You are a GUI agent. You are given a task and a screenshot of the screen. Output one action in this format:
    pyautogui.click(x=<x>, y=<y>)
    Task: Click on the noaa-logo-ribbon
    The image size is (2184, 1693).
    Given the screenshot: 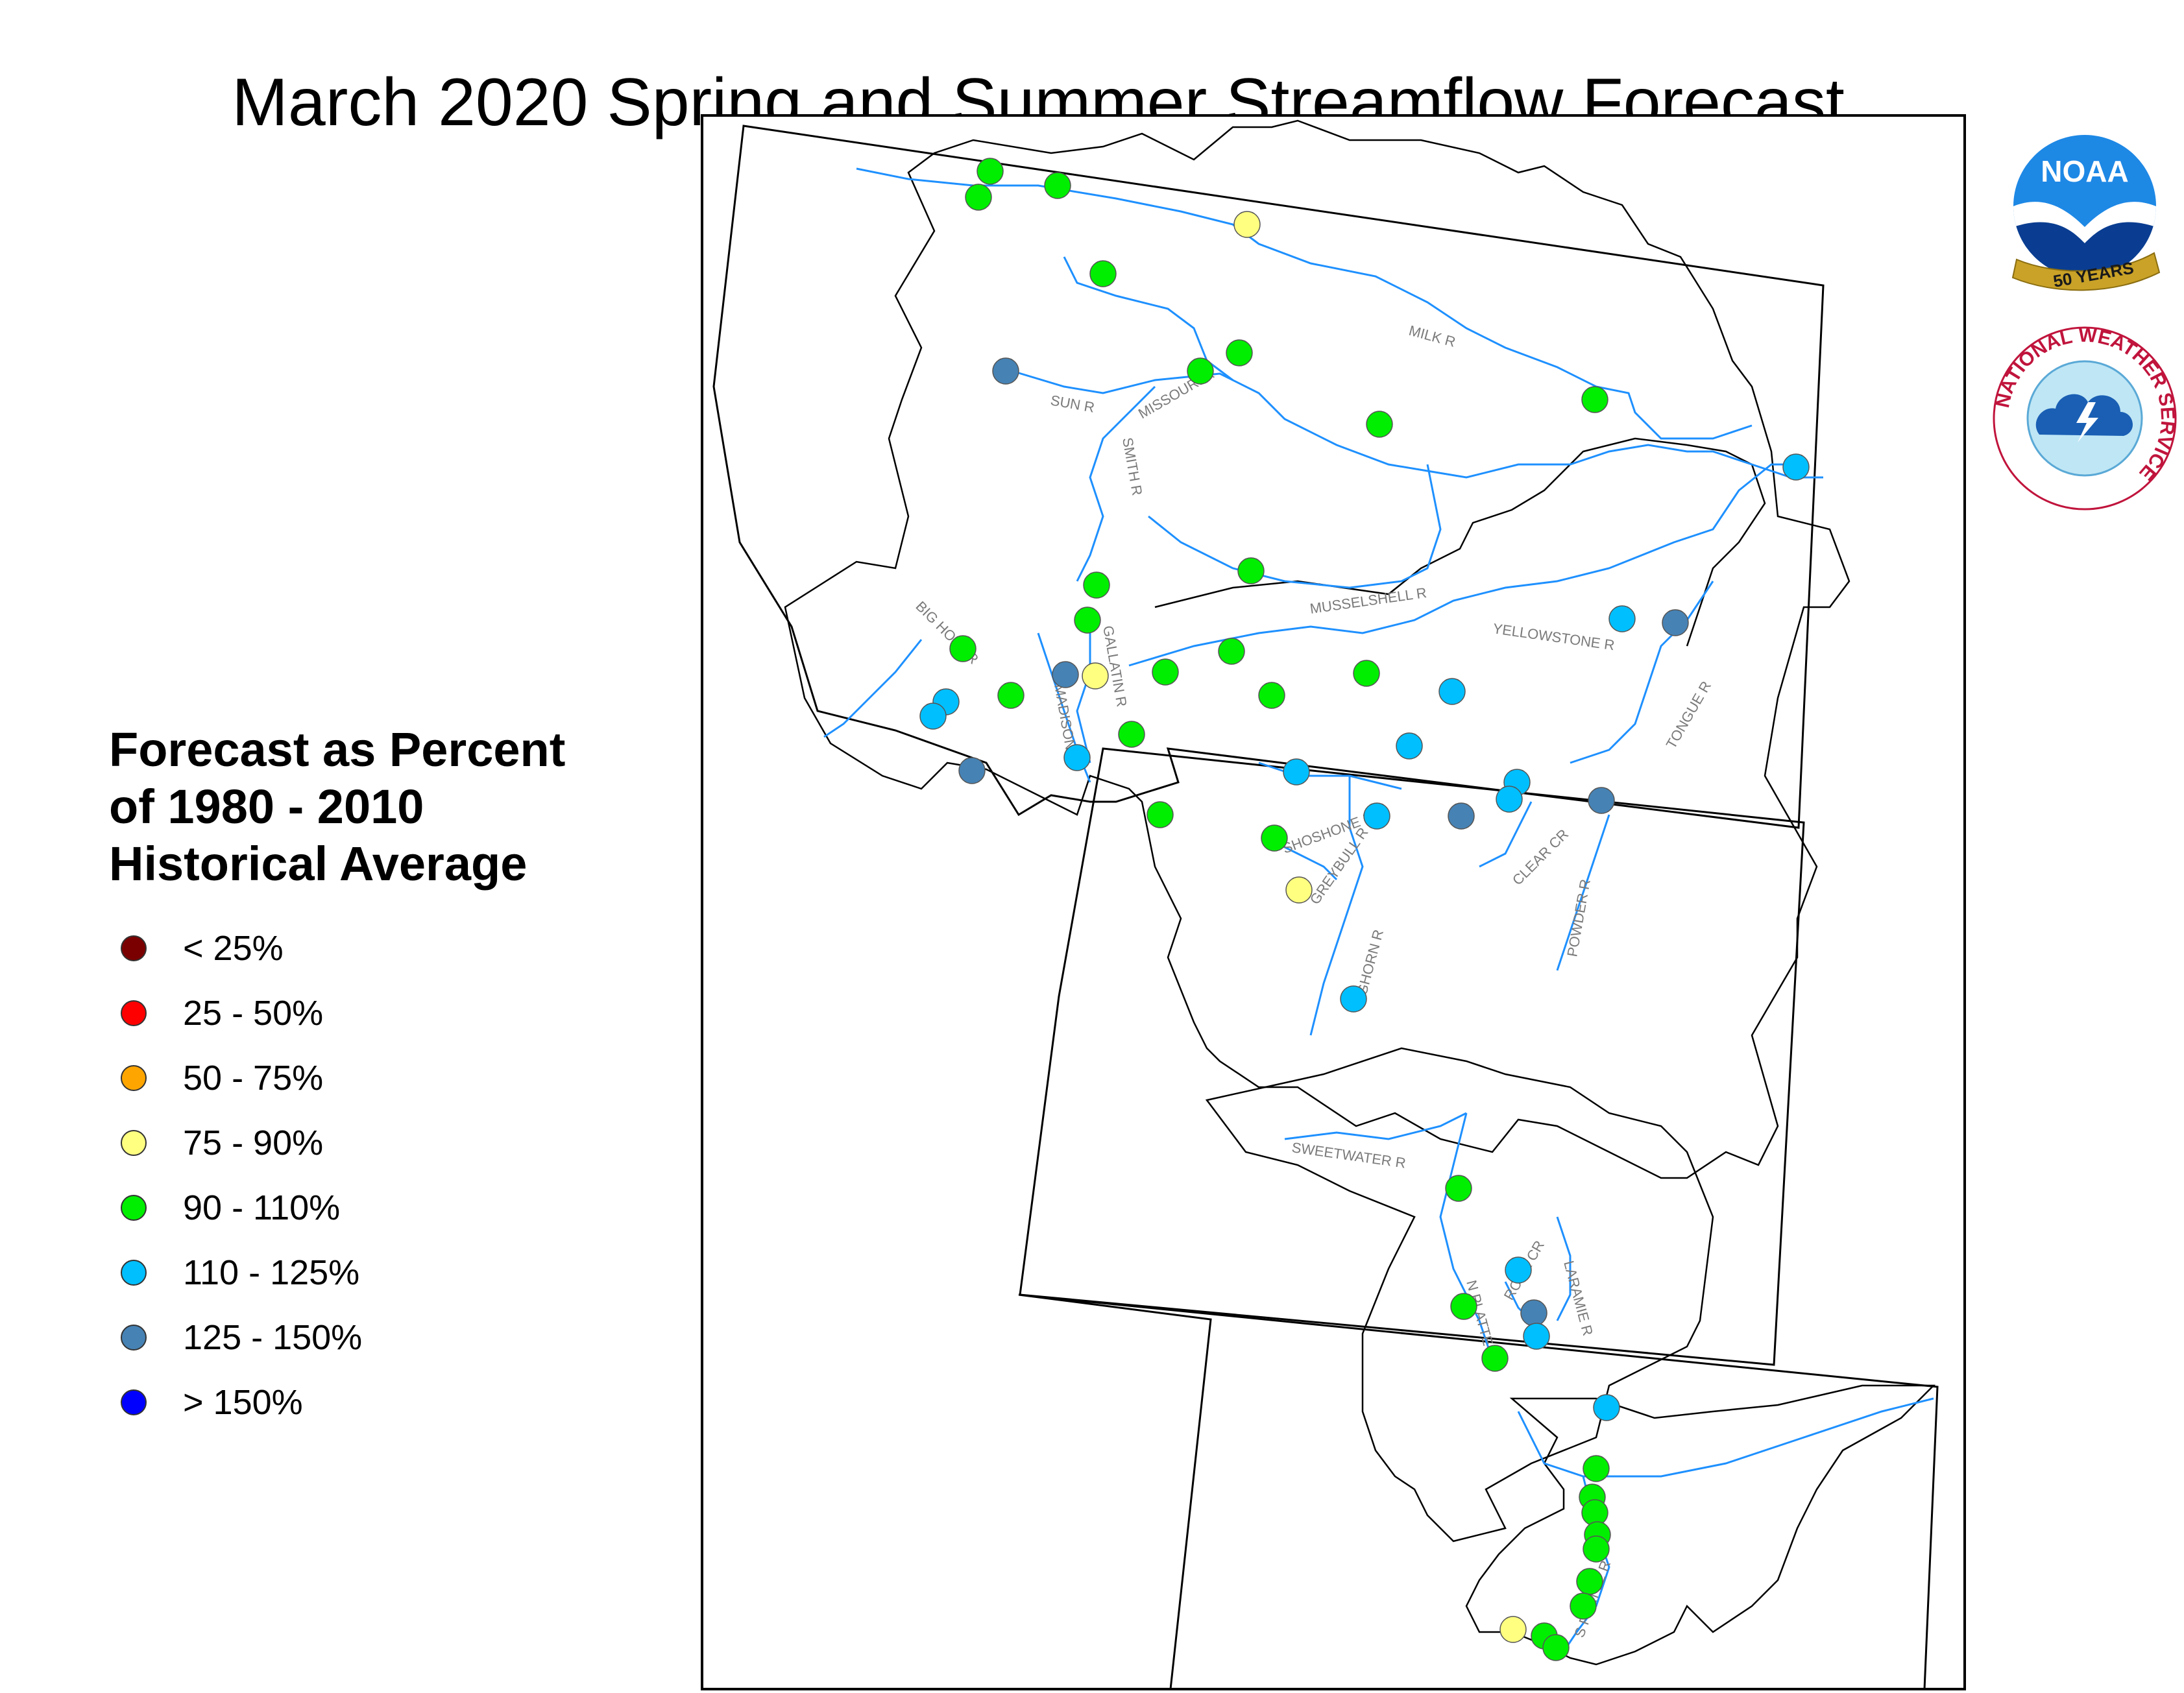 What is the action you would take?
    pyautogui.click(x=2086, y=271)
    